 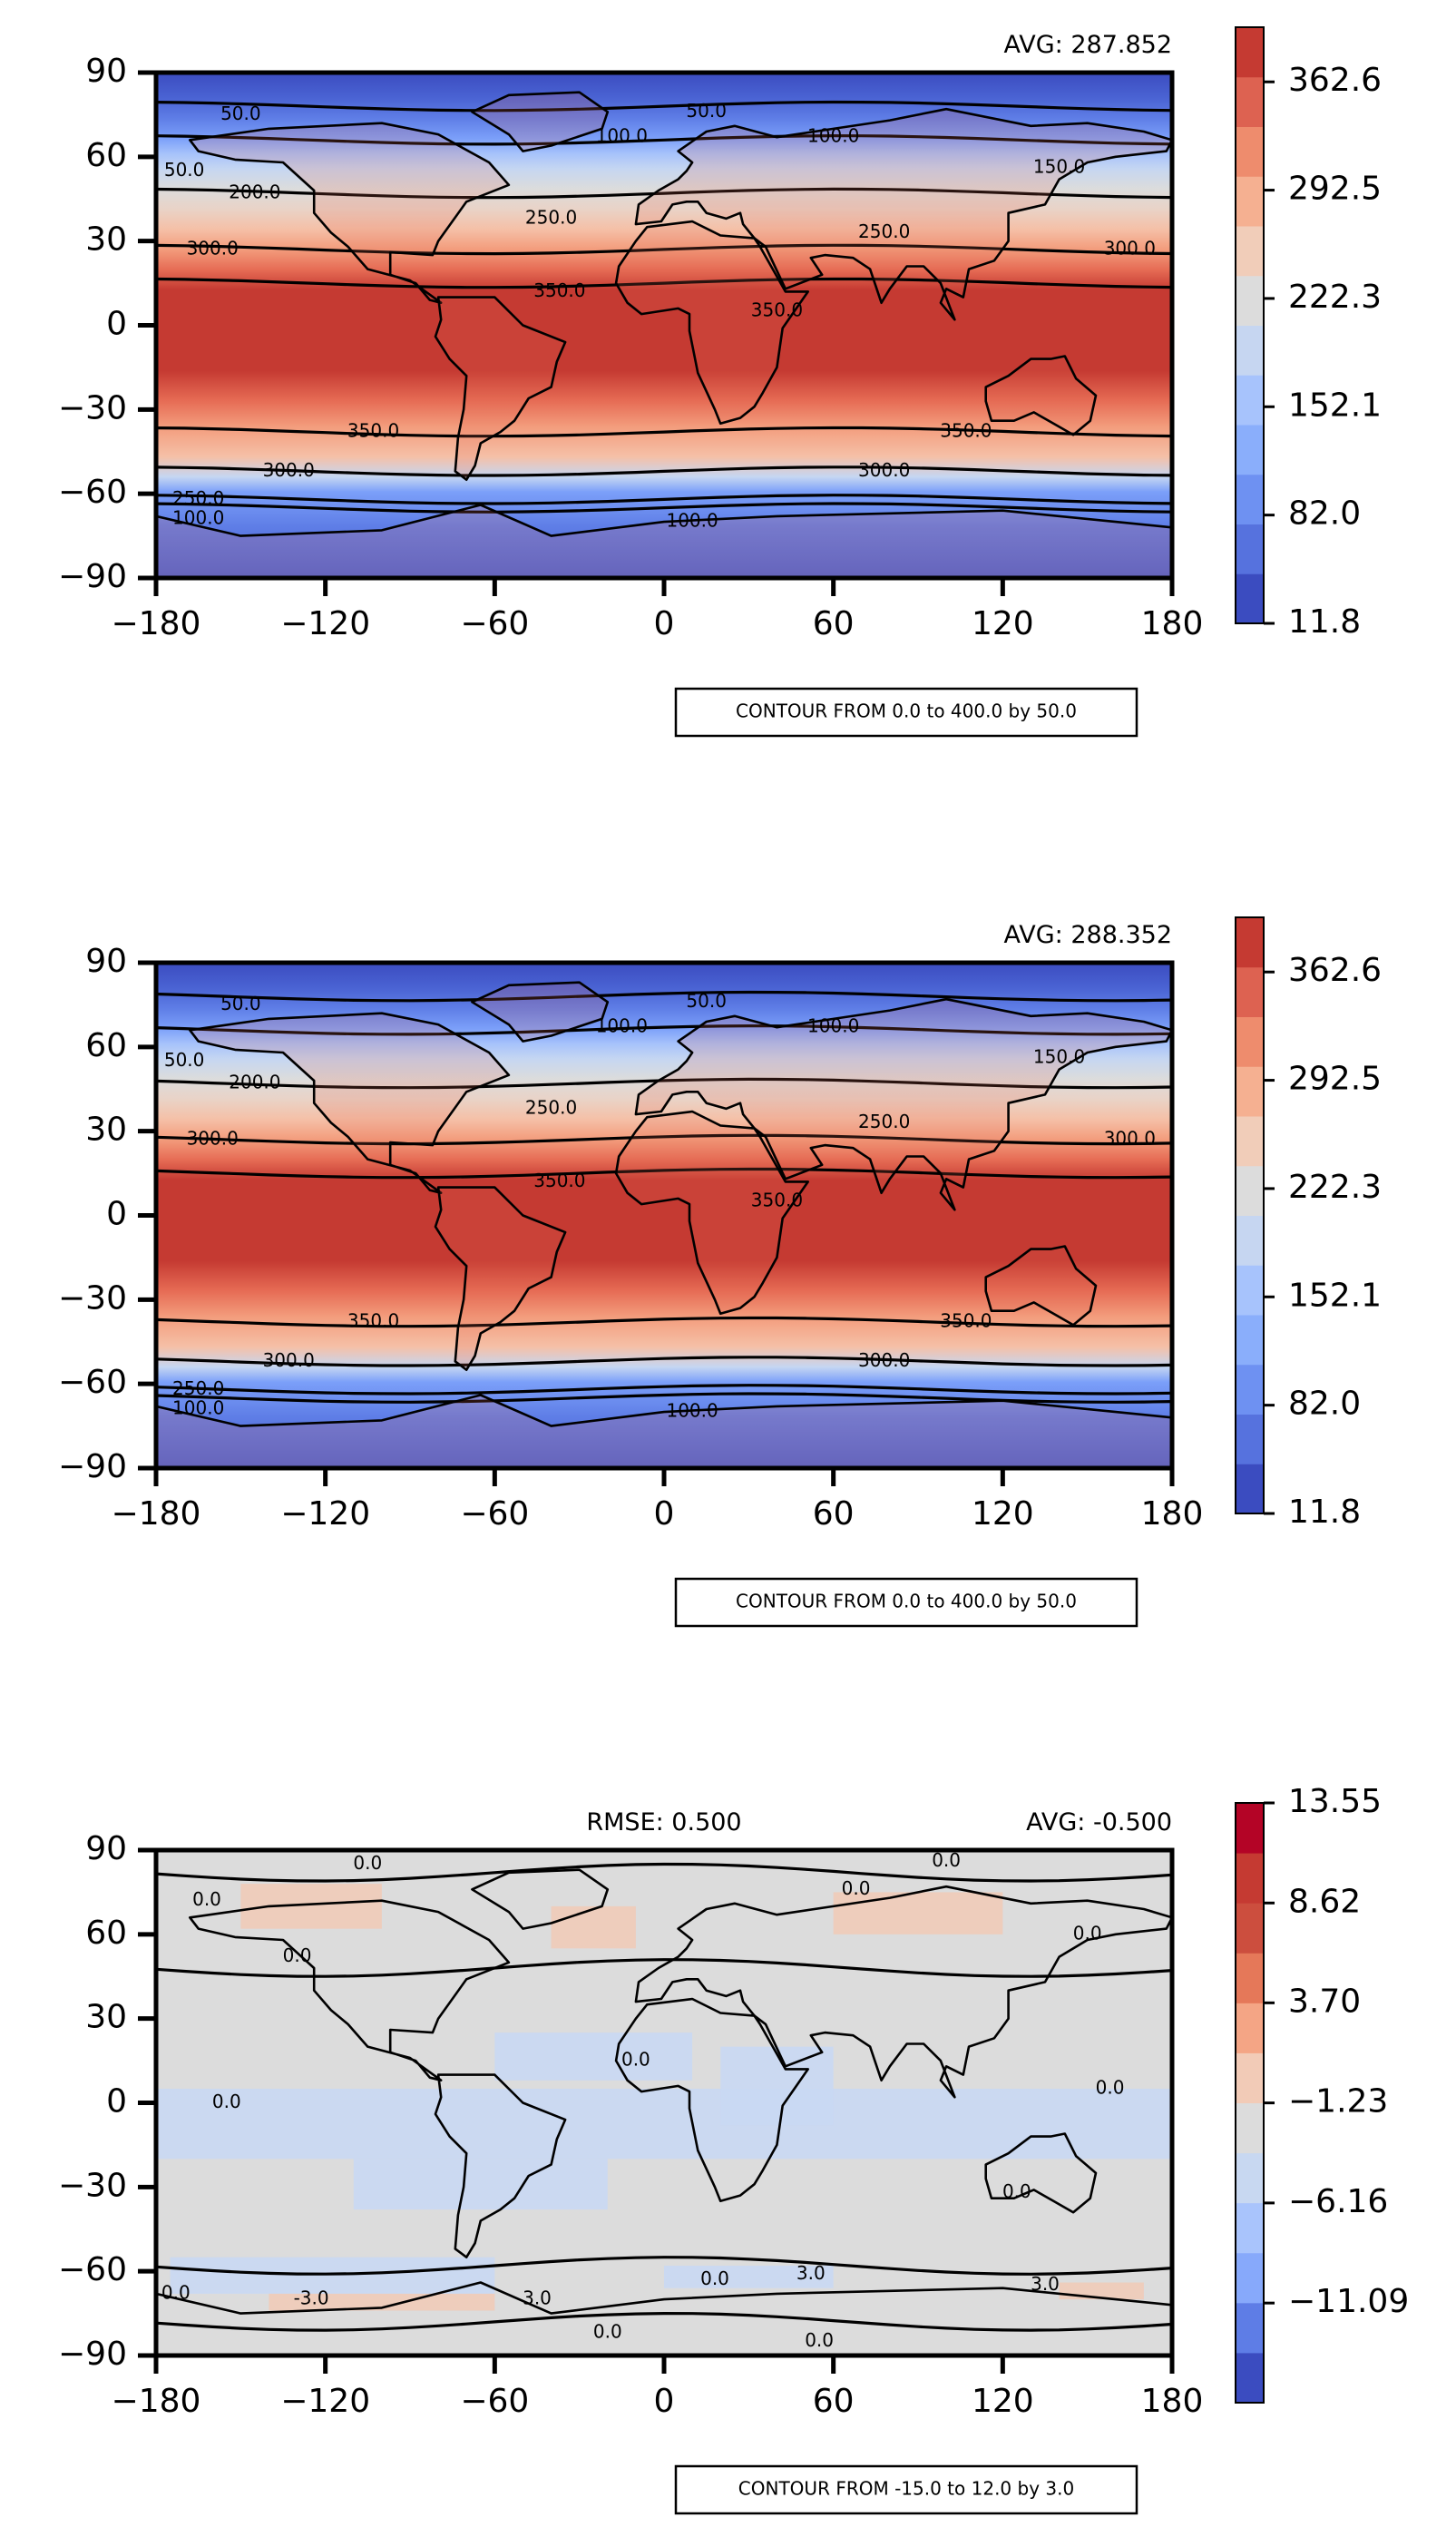 I want to click on contour-label: 250.0, so click(x=198, y=1388).